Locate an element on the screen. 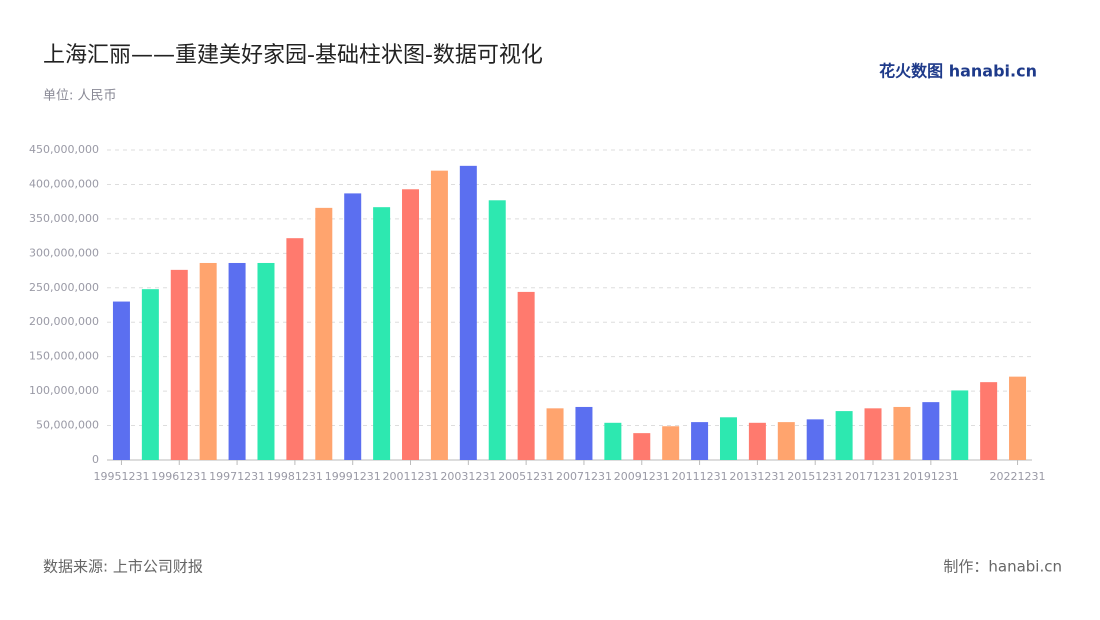 Image resolution: width=1100 pixels, height=620 pixels. y-tick-label: 350,000,000 is located at coordinates (64, 218).